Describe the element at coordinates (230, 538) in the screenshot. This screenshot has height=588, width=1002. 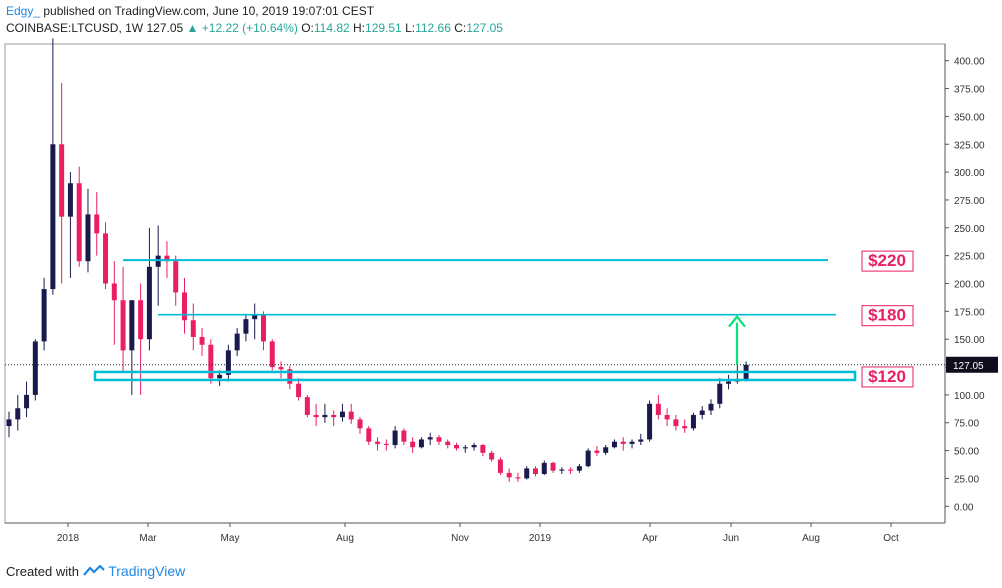
I see `time-tick-label: May` at that location.